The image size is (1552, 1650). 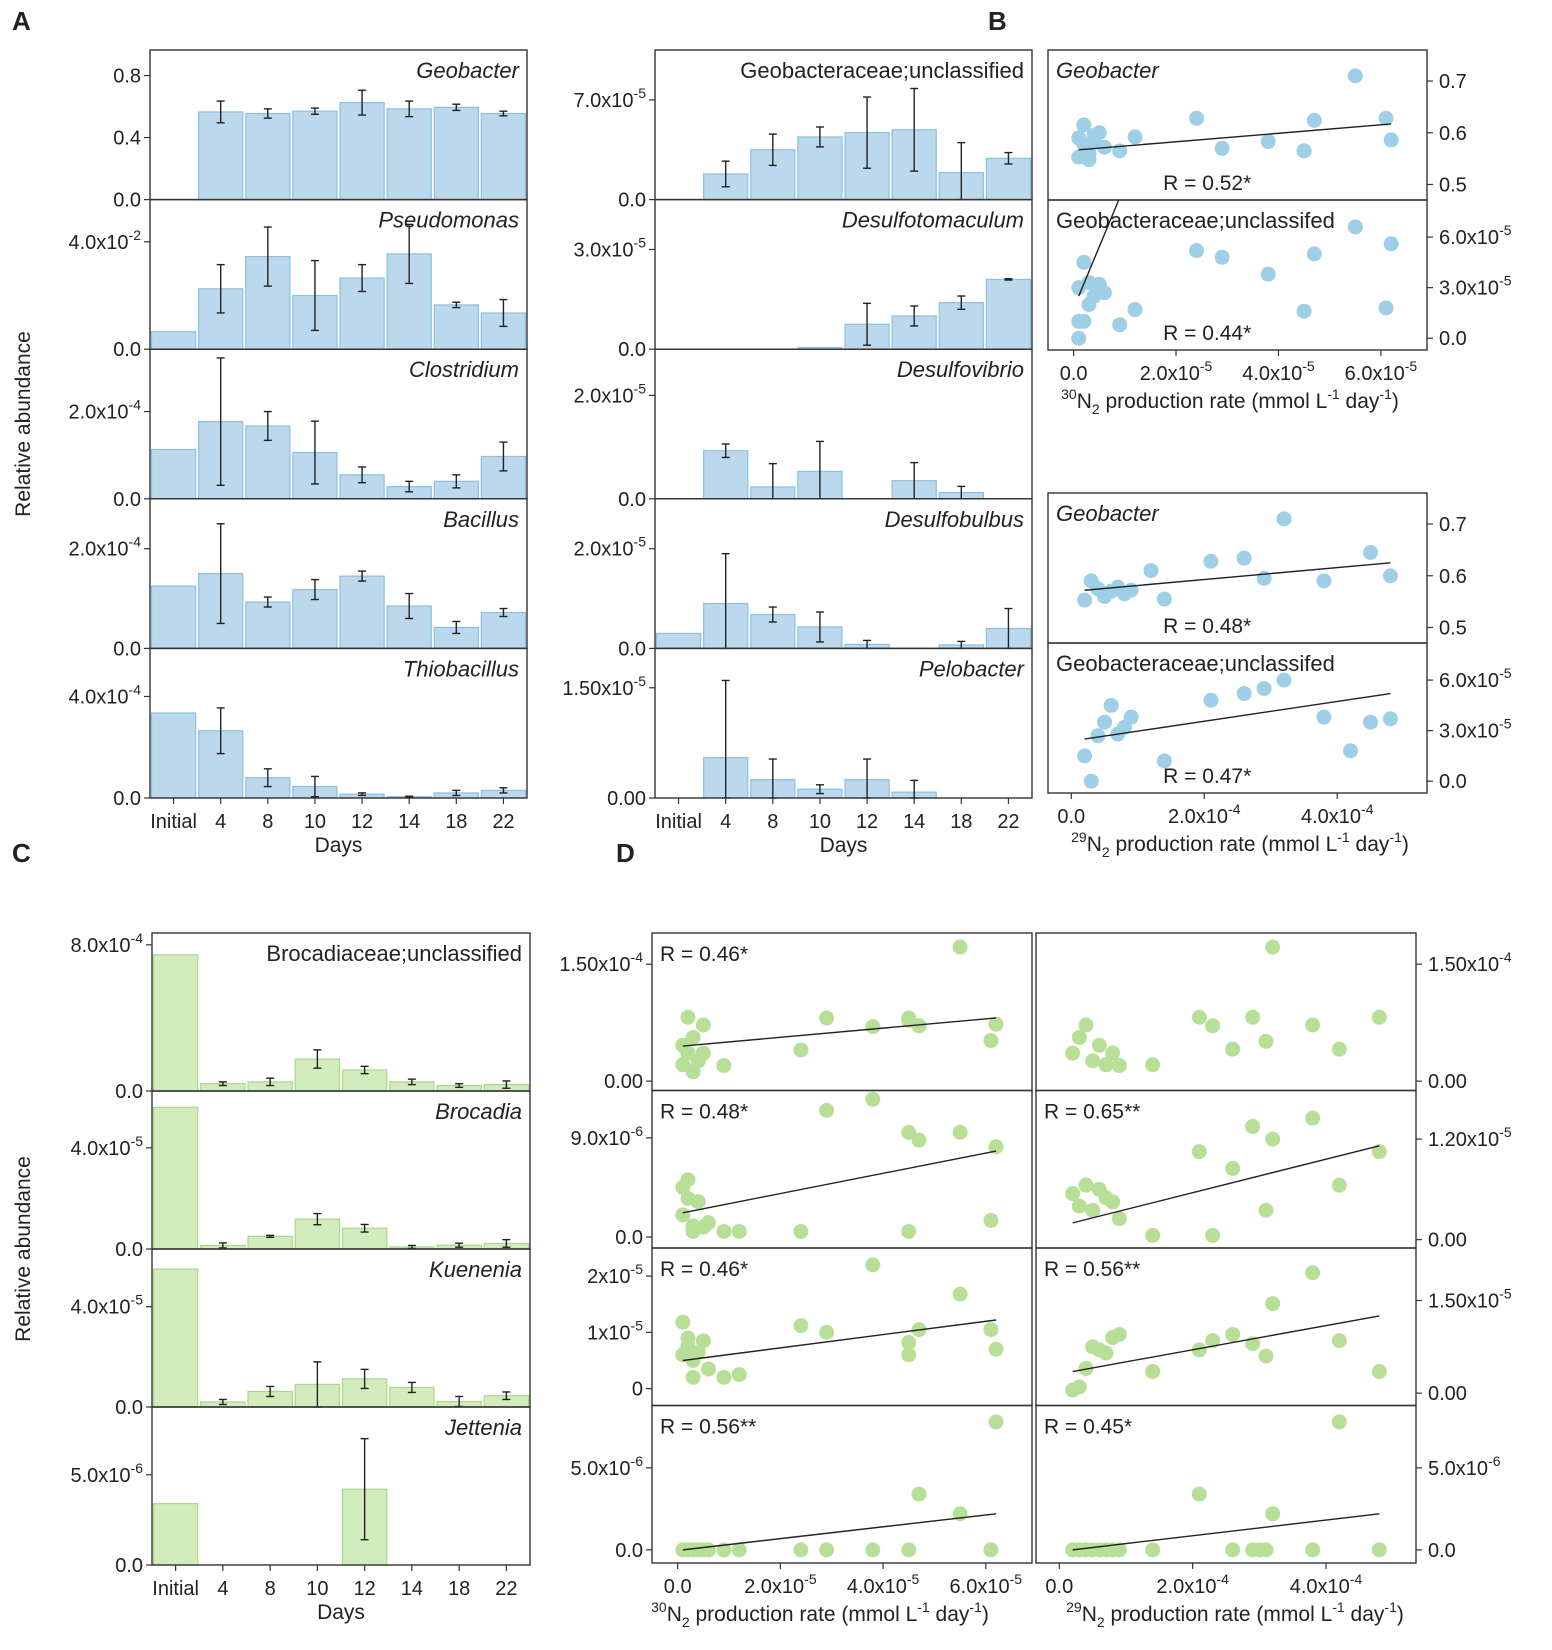 What do you see at coordinates (104, 547) in the screenshot?
I see `y-tick-label: 2.0x10⁻⁴` at bounding box center [104, 547].